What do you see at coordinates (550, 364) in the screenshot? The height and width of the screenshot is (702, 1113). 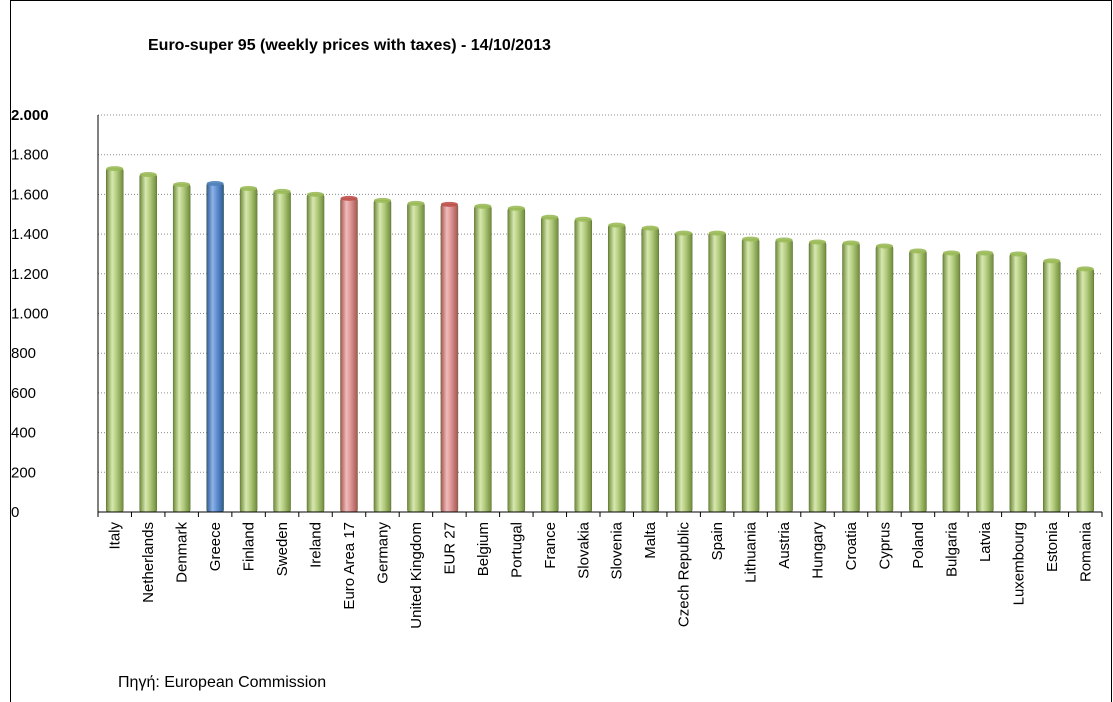 I see `bar-france` at bounding box center [550, 364].